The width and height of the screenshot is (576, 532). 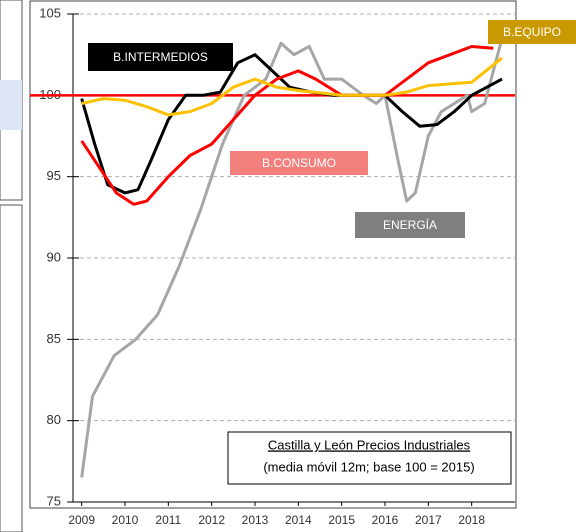 I want to click on x-tick-label: 2015, so click(x=341, y=520).